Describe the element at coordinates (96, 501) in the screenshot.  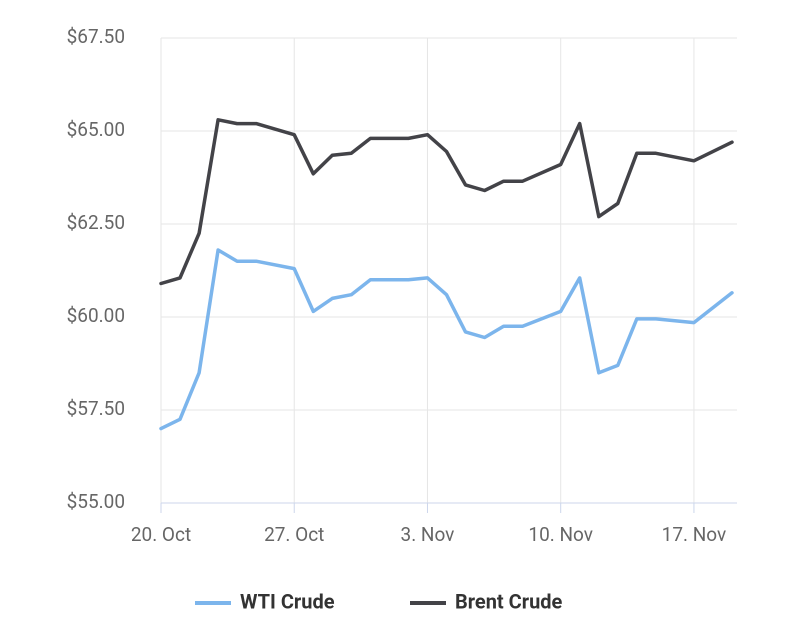
I see `y-tick-label: $55.00` at that location.